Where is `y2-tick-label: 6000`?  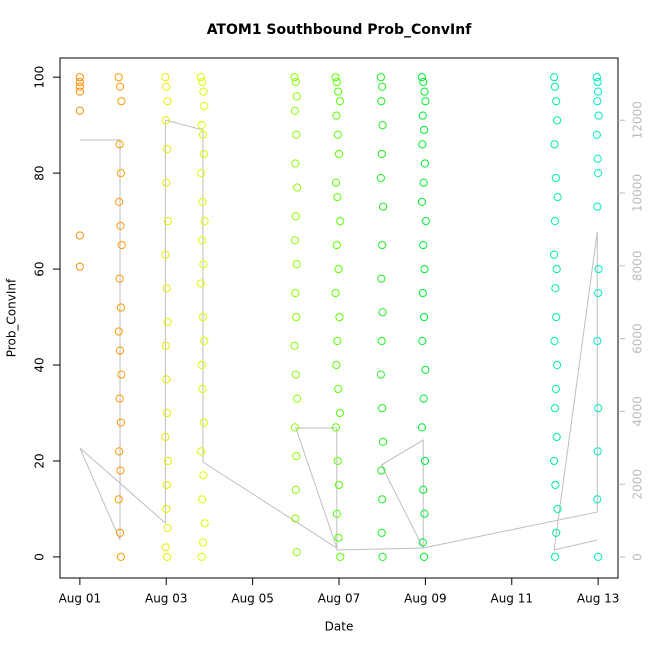 y2-tick-label: 6000 is located at coordinates (638, 338).